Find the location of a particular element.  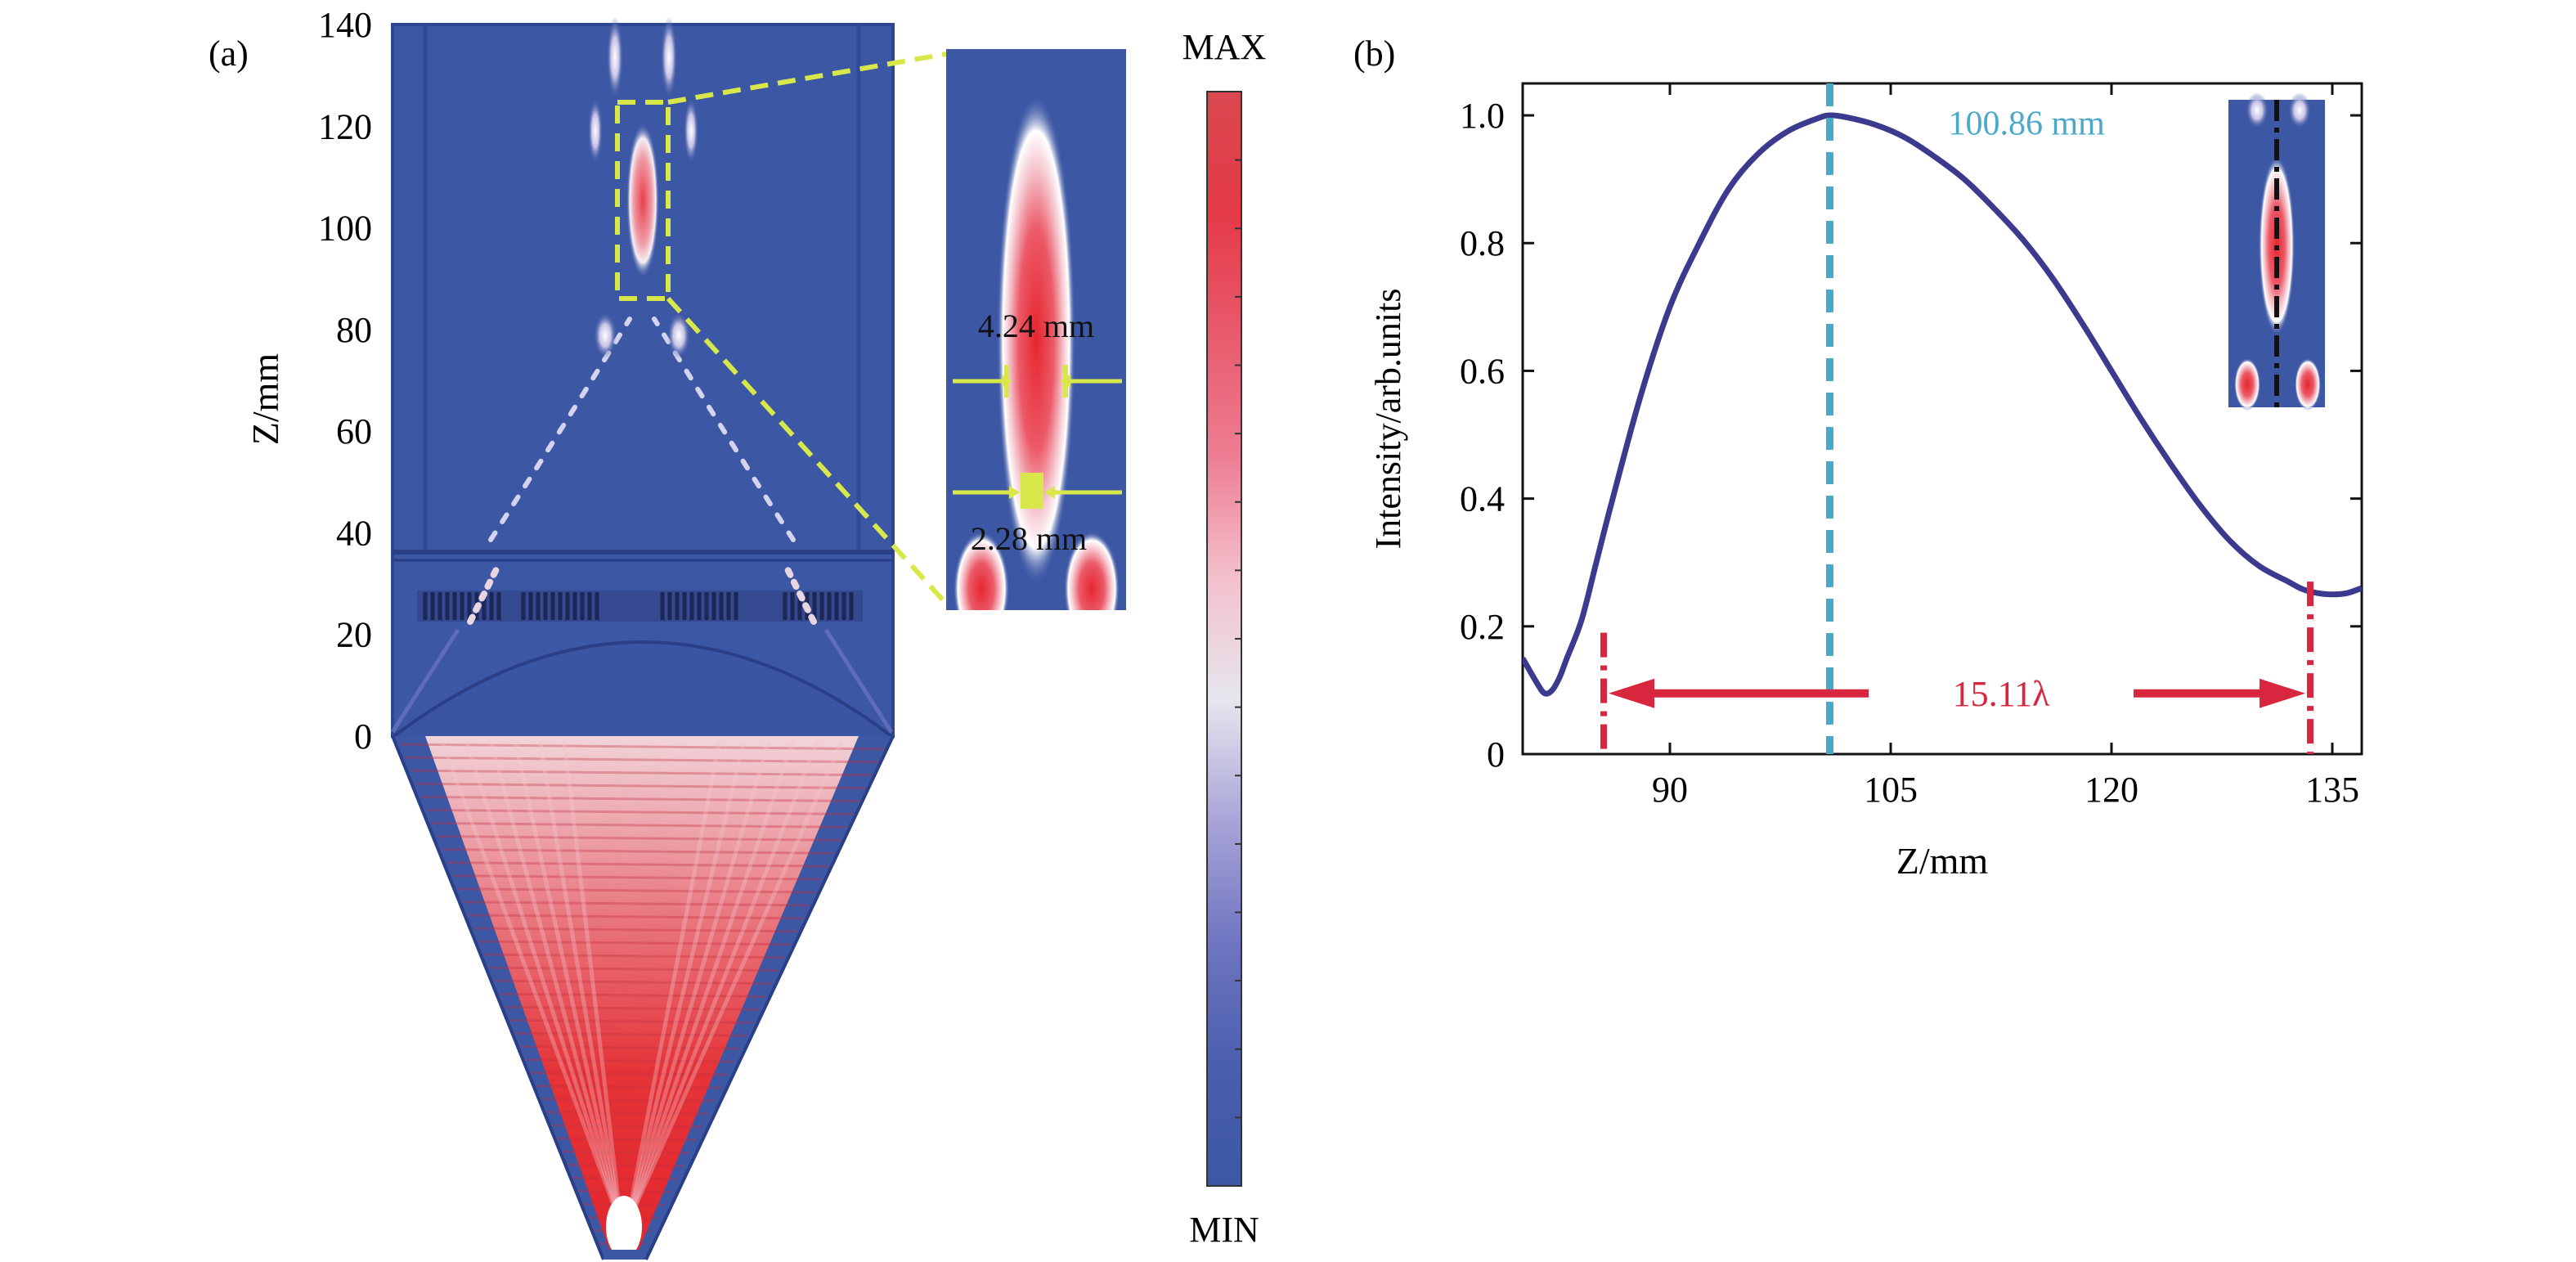

panel-b-x-axis-title: Z/mm is located at coordinates (1943, 861).